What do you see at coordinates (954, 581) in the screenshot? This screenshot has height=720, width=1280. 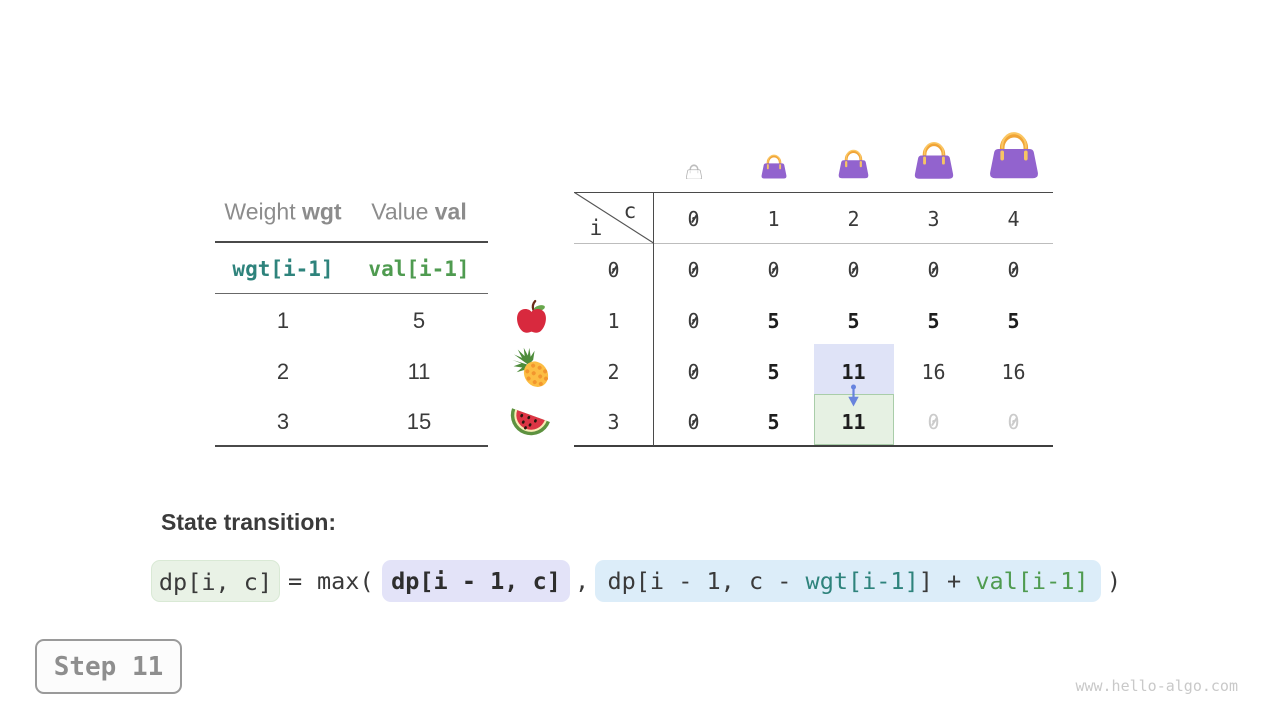 I see `formula-term2-part-dark: +` at bounding box center [954, 581].